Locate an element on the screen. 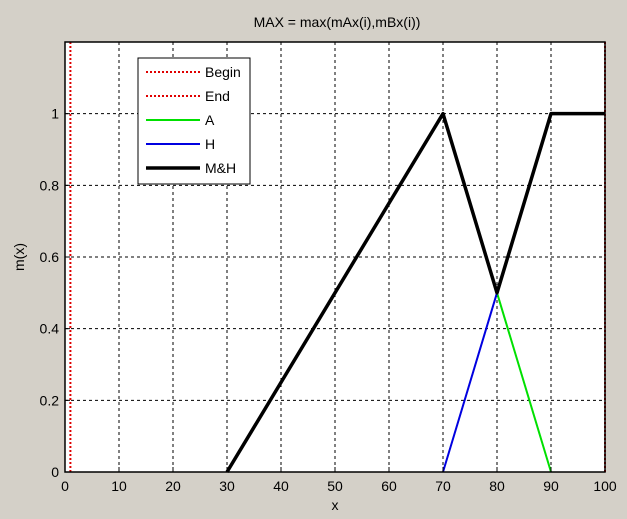 This screenshot has height=519, width=627. legend-label-m-h: M&H is located at coordinates (220, 168).